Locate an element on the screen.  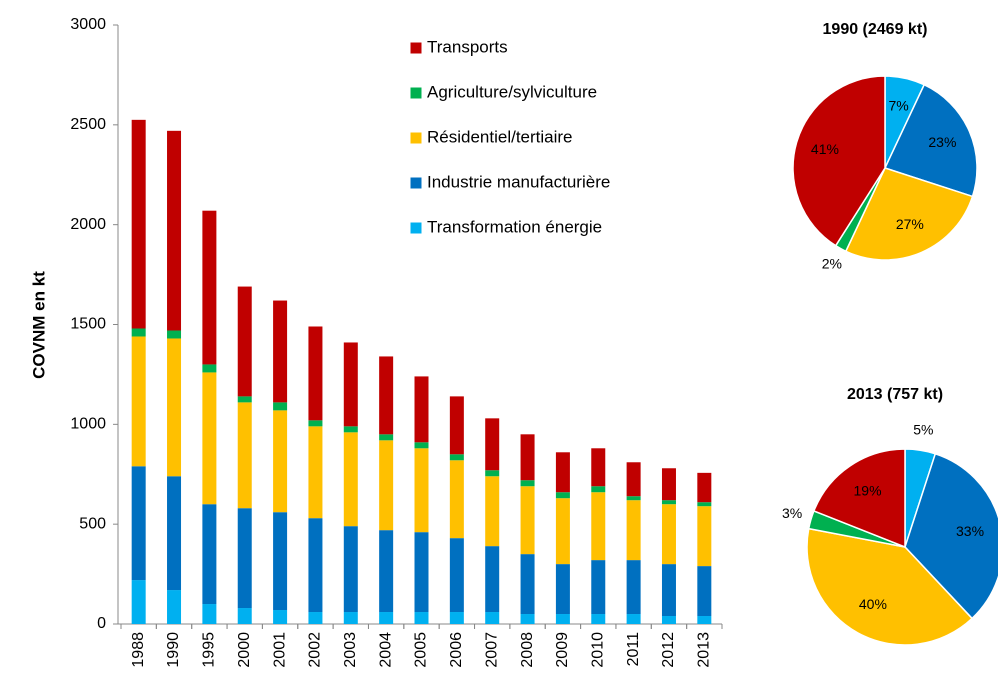
y-tick-label: 500 is located at coordinates (92, 523).